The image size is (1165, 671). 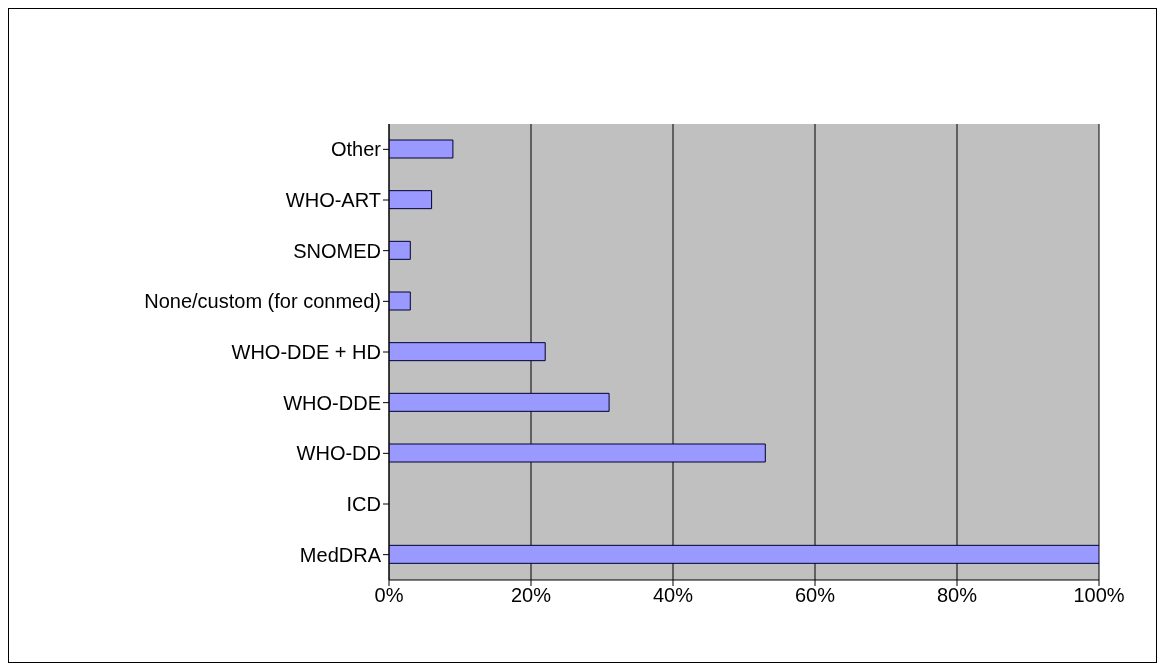 What do you see at coordinates (356, 149) in the screenshot?
I see `y-tick-label: Other` at bounding box center [356, 149].